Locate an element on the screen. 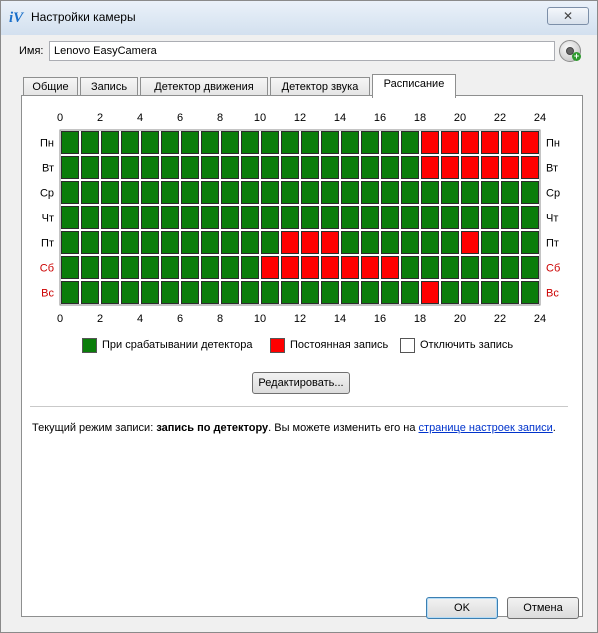 This screenshot has height=633, width=598. tab-general: Общие is located at coordinates (50, 87).